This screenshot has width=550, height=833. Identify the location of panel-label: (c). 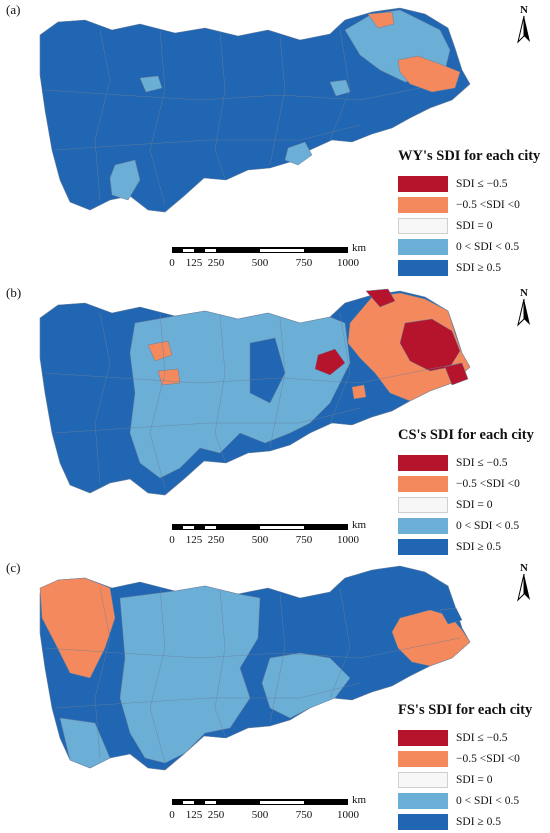
(13, 567).